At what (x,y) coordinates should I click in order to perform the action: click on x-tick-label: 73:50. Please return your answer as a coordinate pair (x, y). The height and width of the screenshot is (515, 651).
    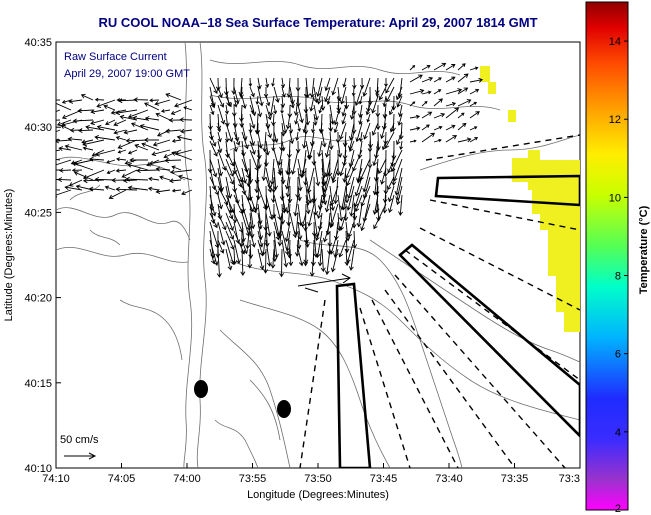
    Looking at the image, I should click on (318, 479).